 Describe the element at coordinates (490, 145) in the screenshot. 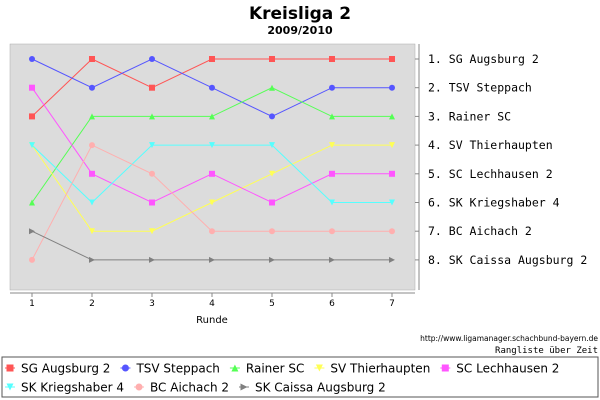

I see `rank-label: 4. SV Thierhaupten` at that location.